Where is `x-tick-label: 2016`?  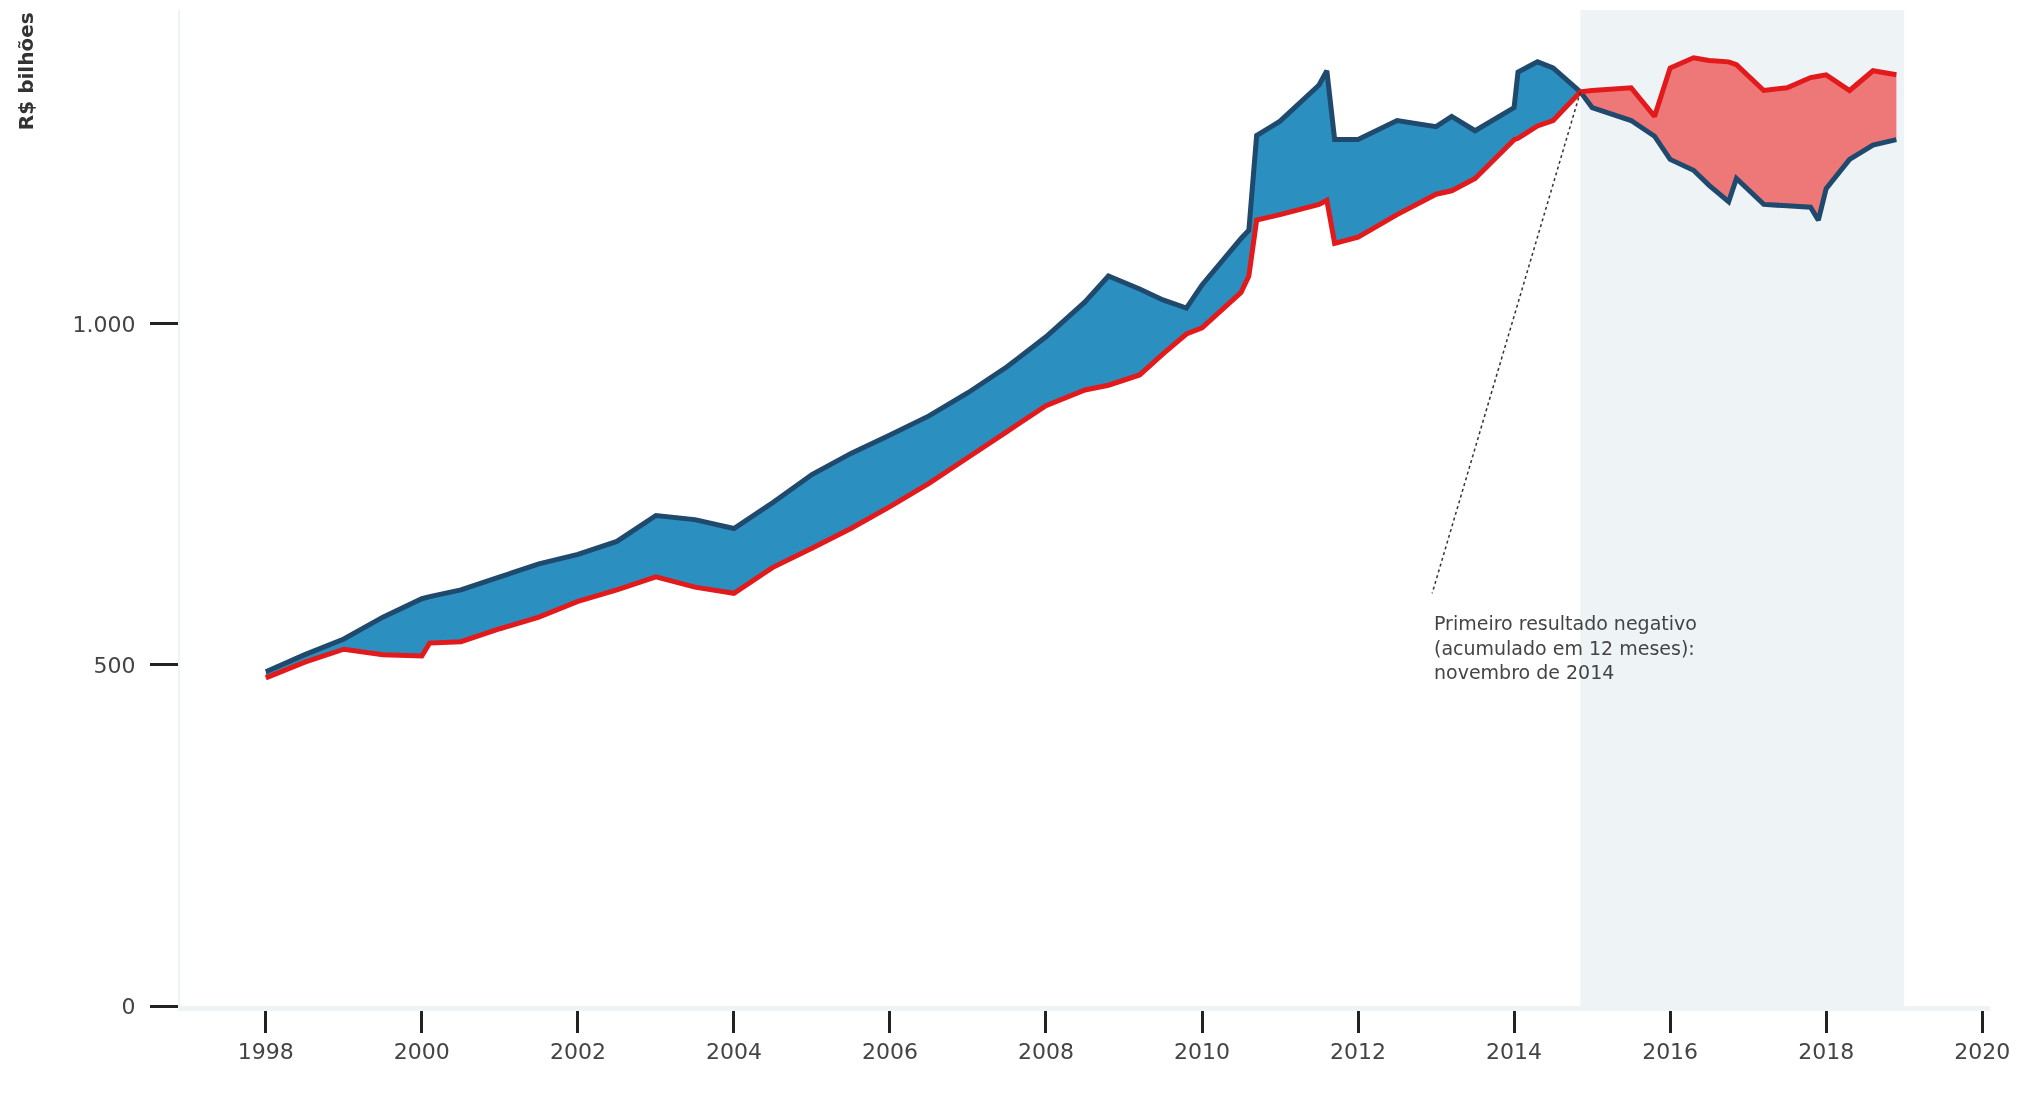 x-tick-label: 2016 is located at coordinates (1670, 1052).